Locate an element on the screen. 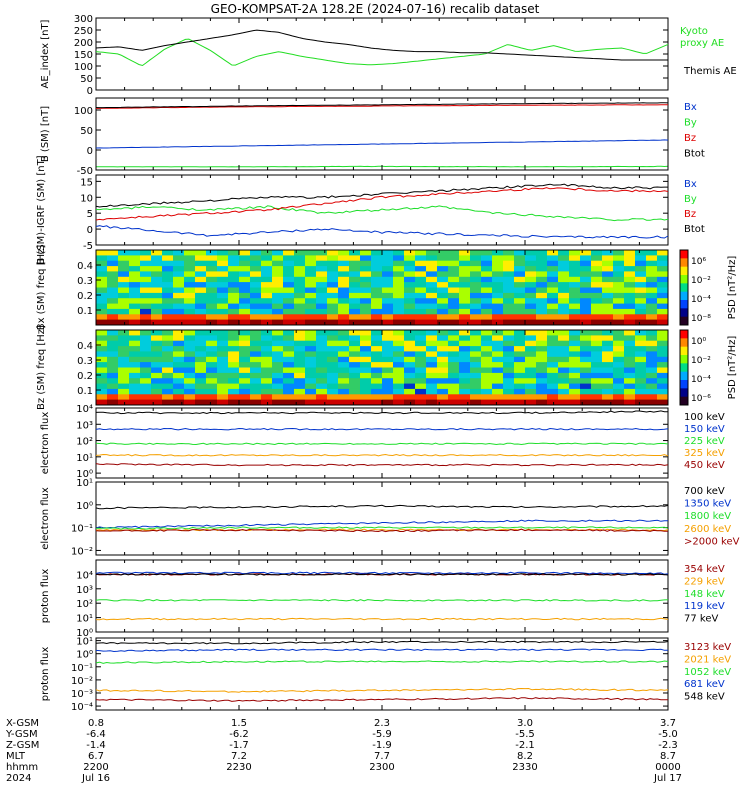 The height and width of the screenshot is (800, 750). colorbar-segment is located at coordinates (684, 401).